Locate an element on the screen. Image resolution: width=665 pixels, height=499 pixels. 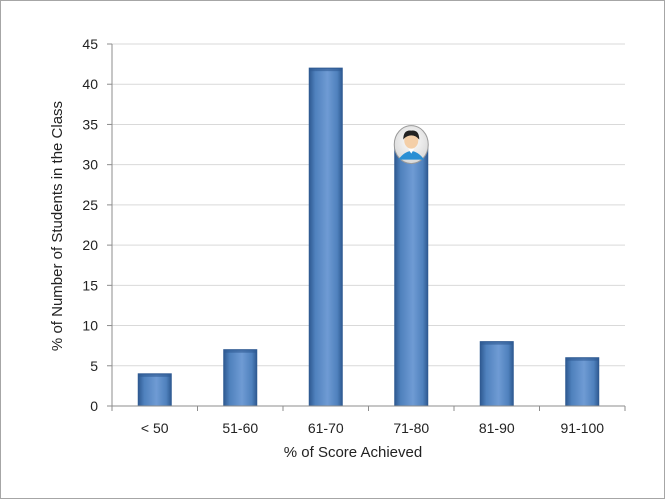
x-tick-label: 81-90 is located at coordinates (497, 428).